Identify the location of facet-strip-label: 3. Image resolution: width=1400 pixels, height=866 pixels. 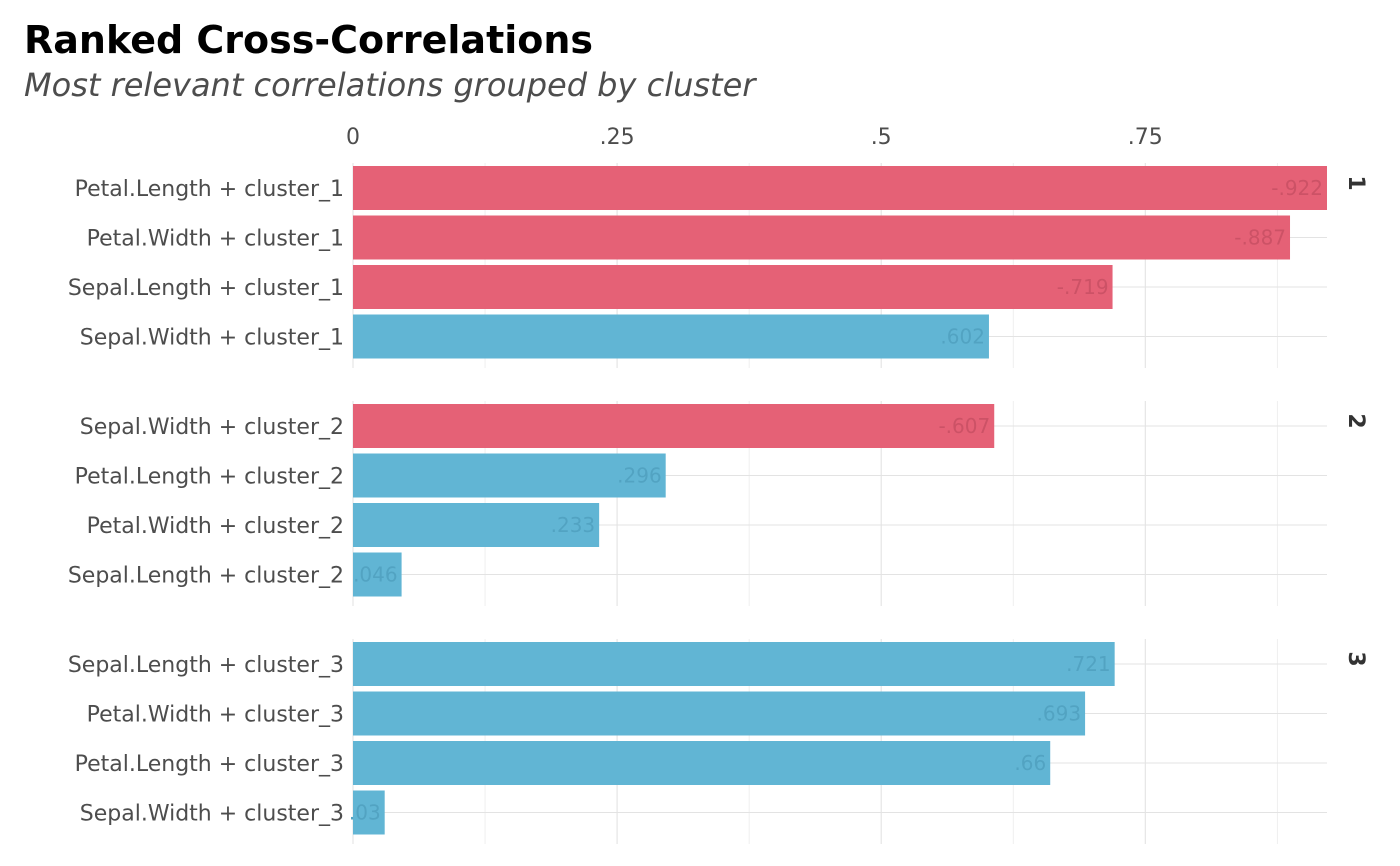
(1355, 658).